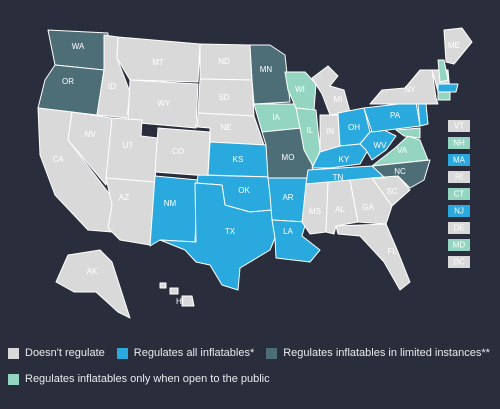 This screenshot has width=500, height=409. Describe the element at coordinates (124, 197) in the screenshot. I see `state-label-az: AZ` at that location.